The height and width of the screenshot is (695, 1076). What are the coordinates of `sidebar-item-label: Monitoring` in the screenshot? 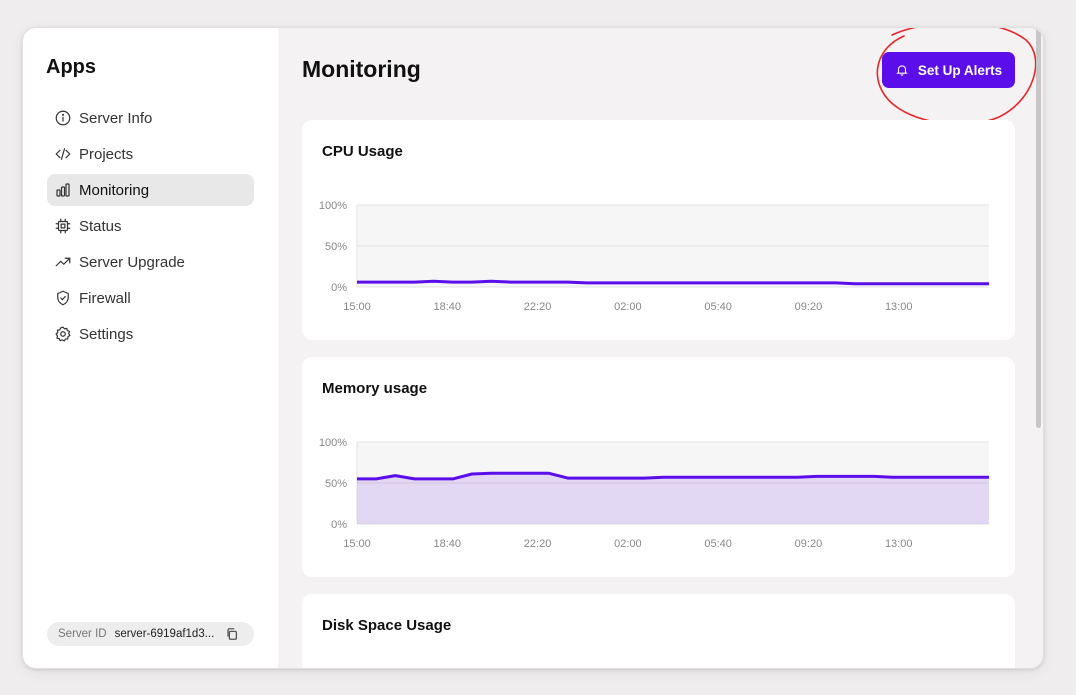 It's located at (114, 190).